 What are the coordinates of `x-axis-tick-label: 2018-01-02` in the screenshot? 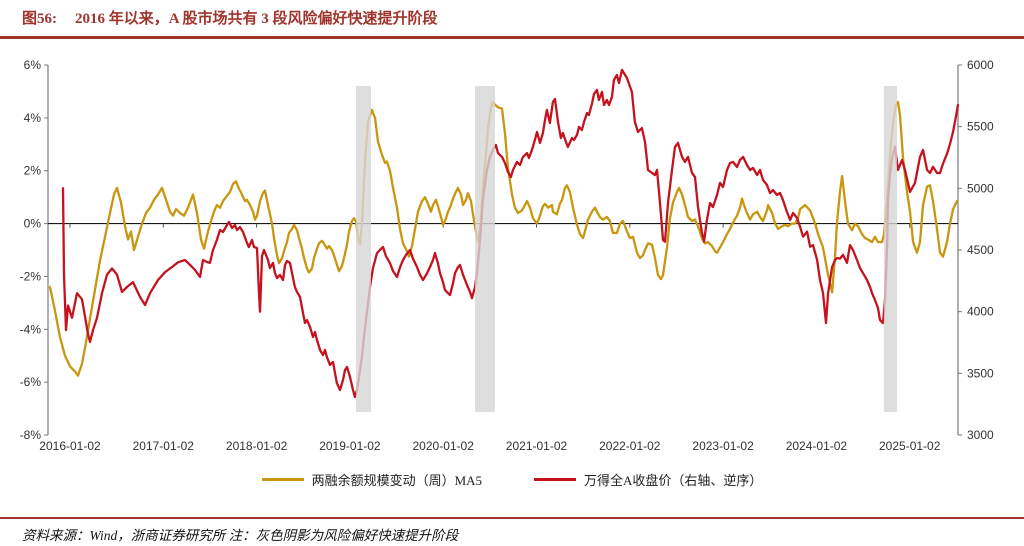 It's located at (257, 446).